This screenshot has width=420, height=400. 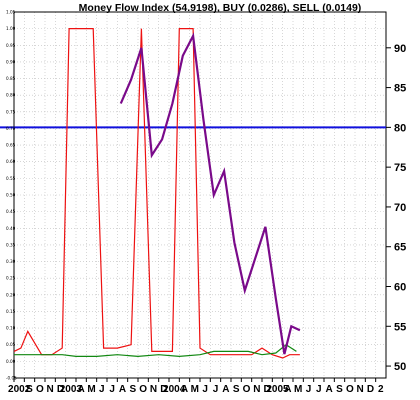 What do you see at coordinates (11, 361) in the screenshot?
I see `left-tick-label: 0.00` at bounding box center [11, 361].